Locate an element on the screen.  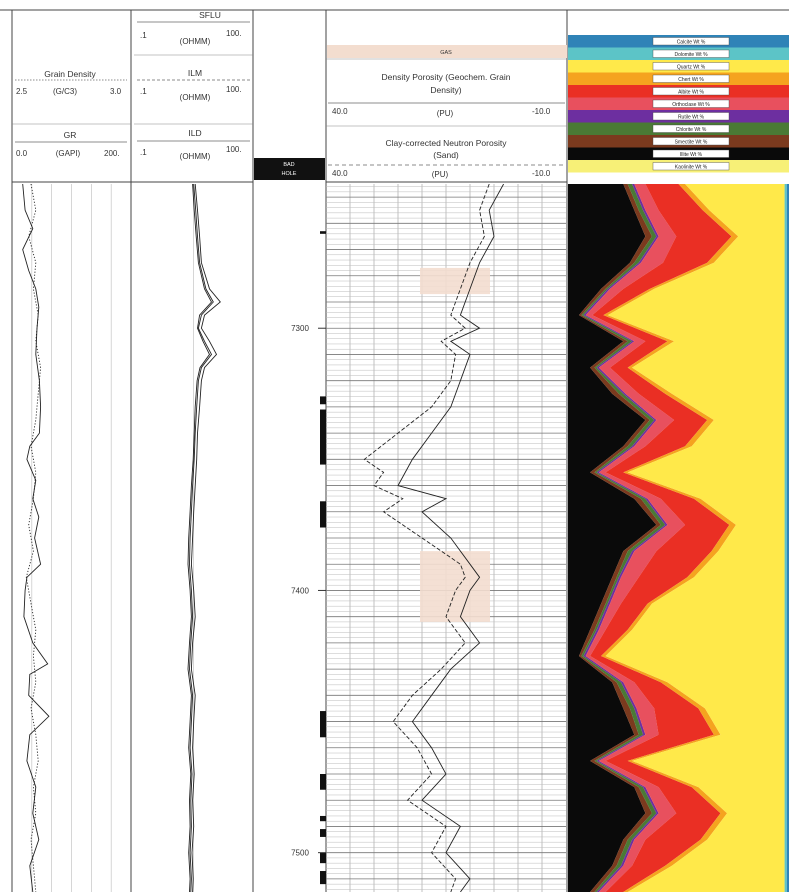
legend-chip-chlorite is located at coordinates (691, 128).